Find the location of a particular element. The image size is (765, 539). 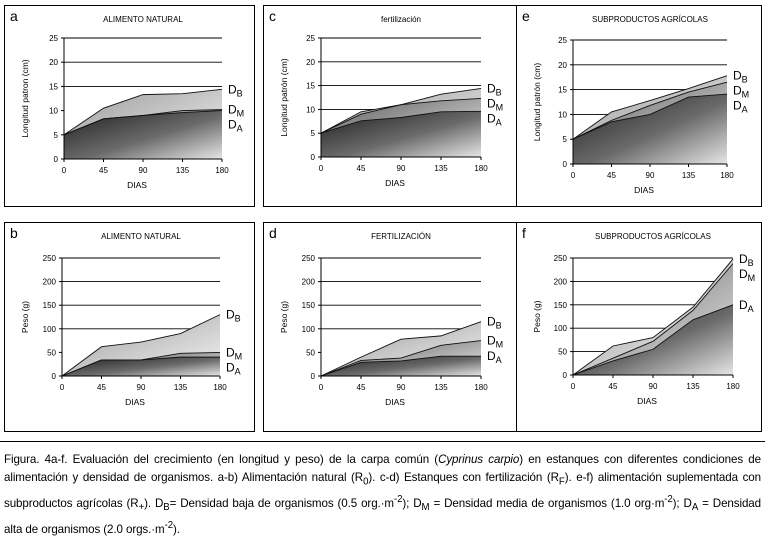

caption-text-7: ); D is located at coordinates (412, 504).